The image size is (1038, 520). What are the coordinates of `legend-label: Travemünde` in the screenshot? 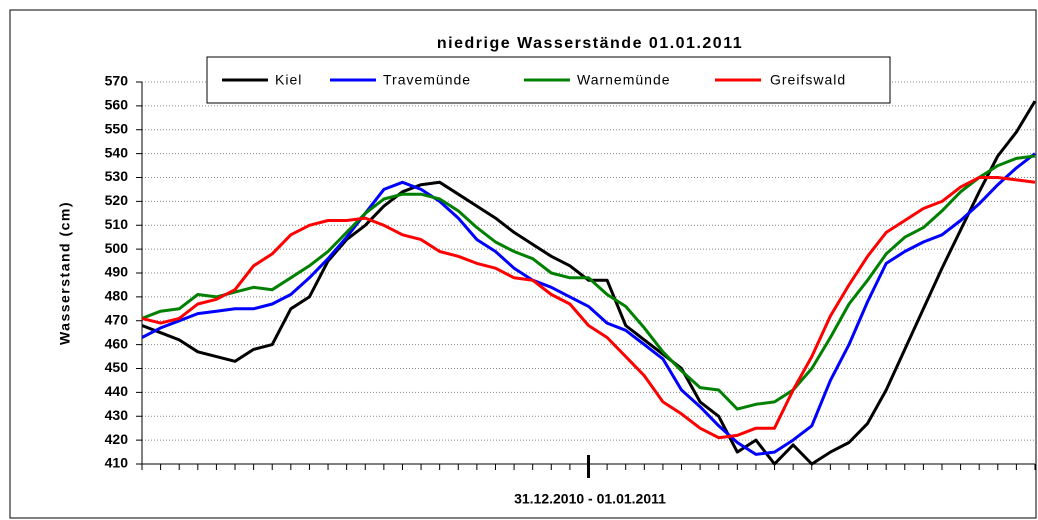 It's located at (427, 80).